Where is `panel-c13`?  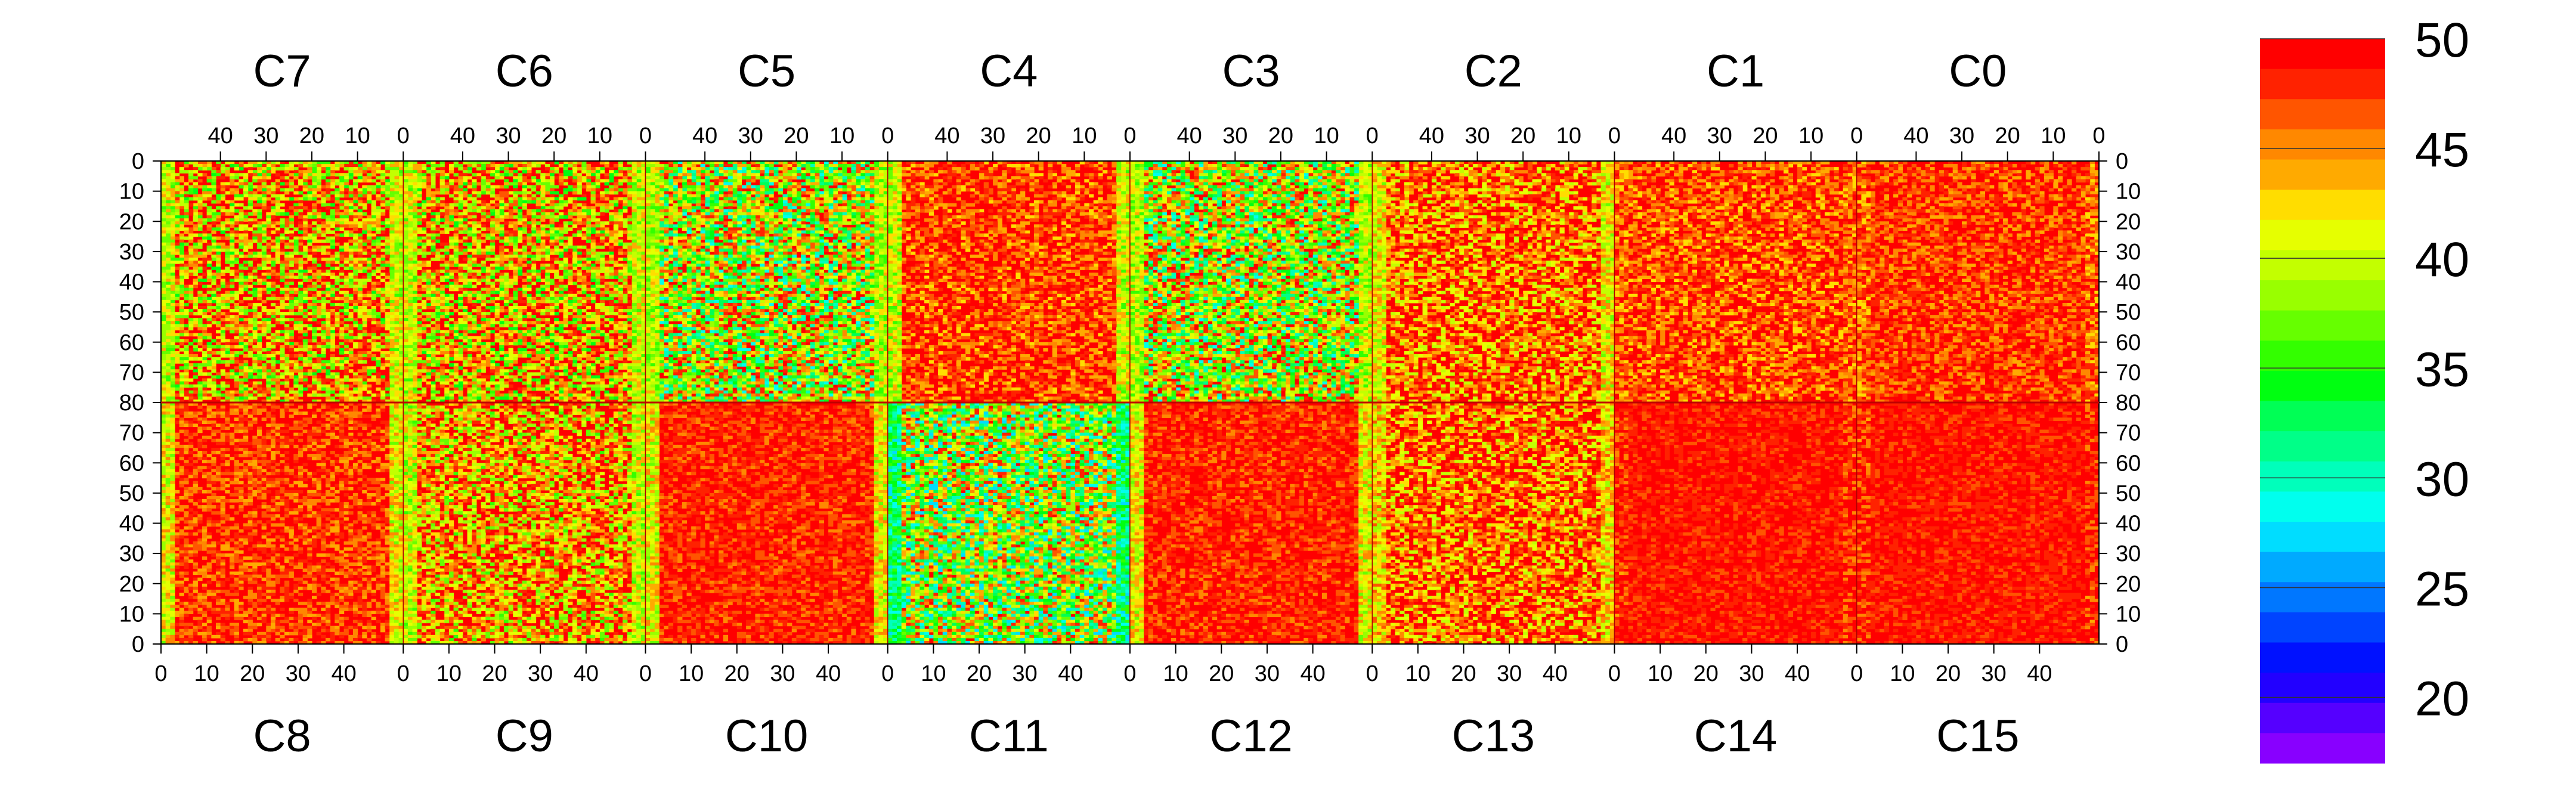
panel-c13 is located at coordinates (1494, 524).